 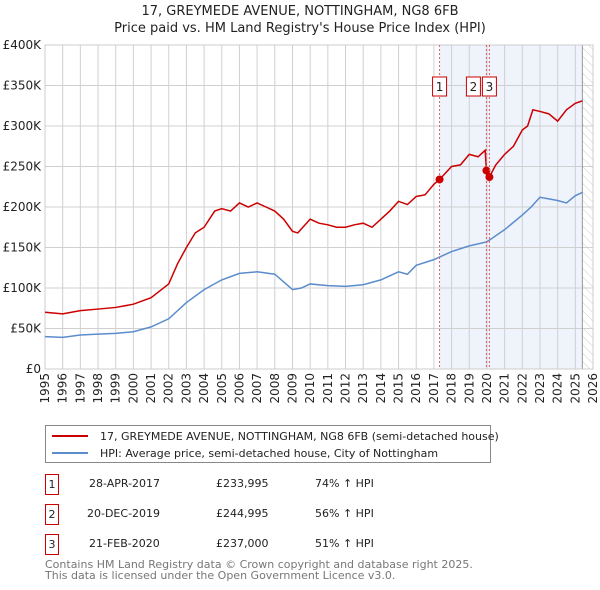 I want to click on x-tick-label: 2016, so click(x=416, y=388).